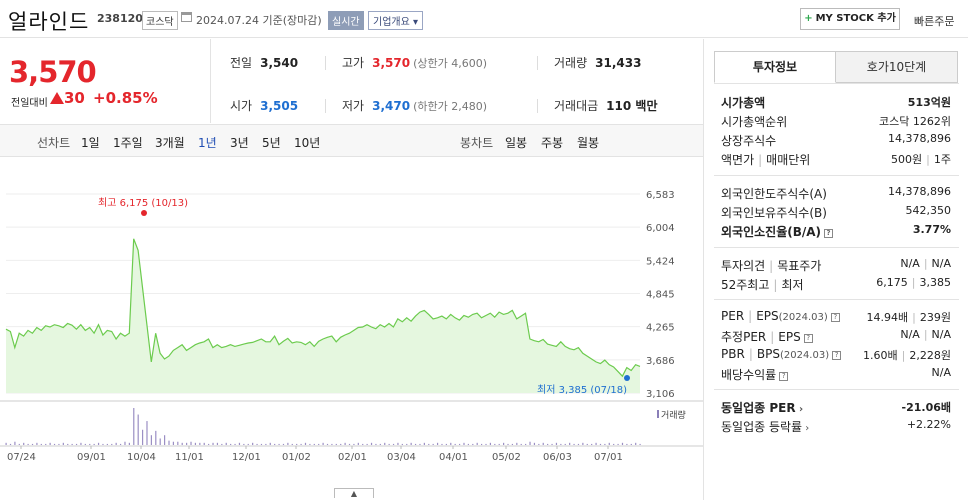 The image size is (968, 500). I want to click on volume-legend-swatch, so click(658, 414).